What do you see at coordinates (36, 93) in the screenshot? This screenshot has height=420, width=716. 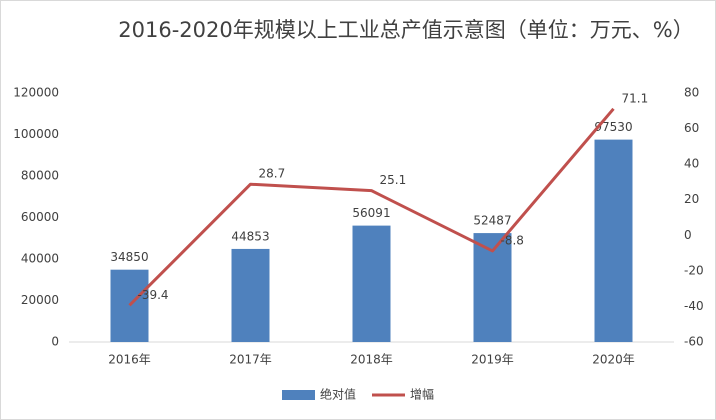 I see `y-tick-label: 120000` at bounding box center [36, 93].